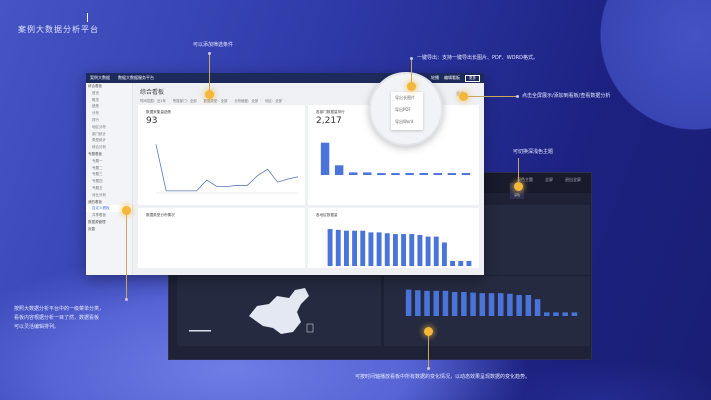 The image size is (711, 400). What do you see at coordinates (227, 168) in the screenshot?
I see `line-series` at bounding box center [227, 168].